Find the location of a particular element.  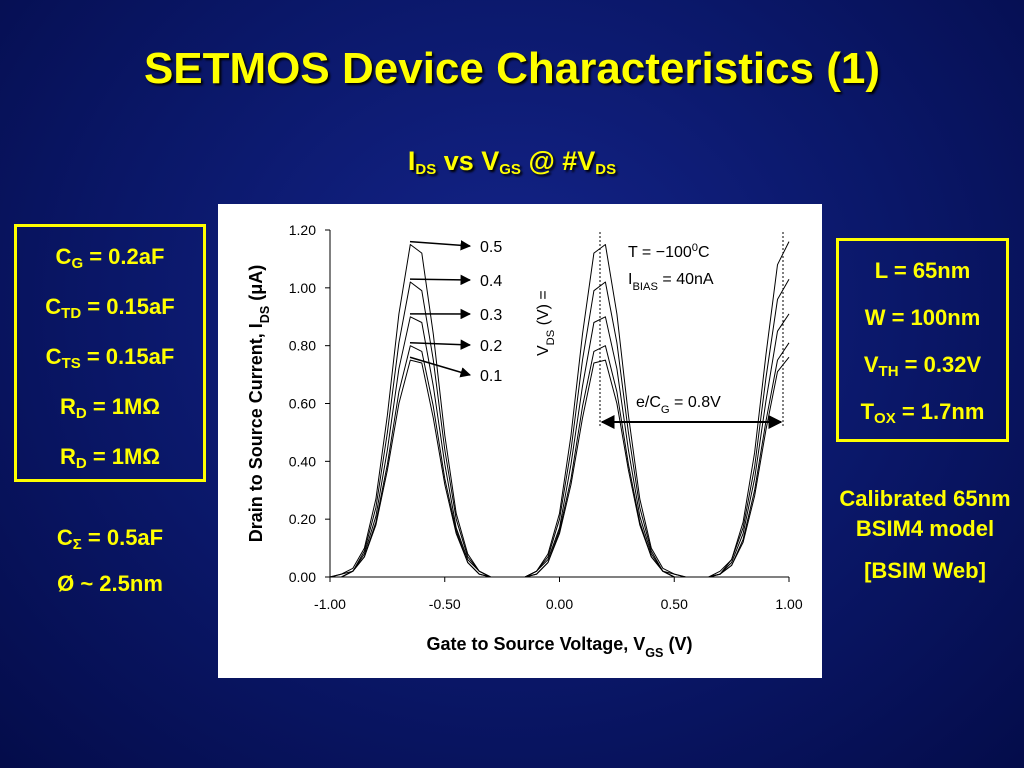

x-tick-label: 0.50 is located at coordinates (674, 604).